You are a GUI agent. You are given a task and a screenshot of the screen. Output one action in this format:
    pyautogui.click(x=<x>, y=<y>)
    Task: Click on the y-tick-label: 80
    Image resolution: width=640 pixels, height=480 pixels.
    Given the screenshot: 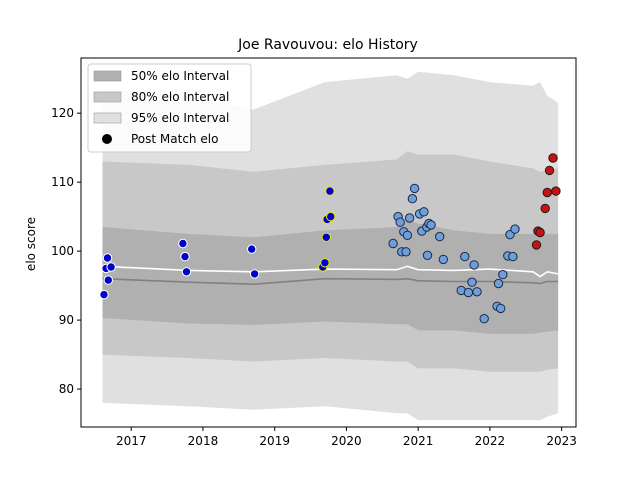 What is the action you would take?
    pyautogui.click(x=66, y=389)
    